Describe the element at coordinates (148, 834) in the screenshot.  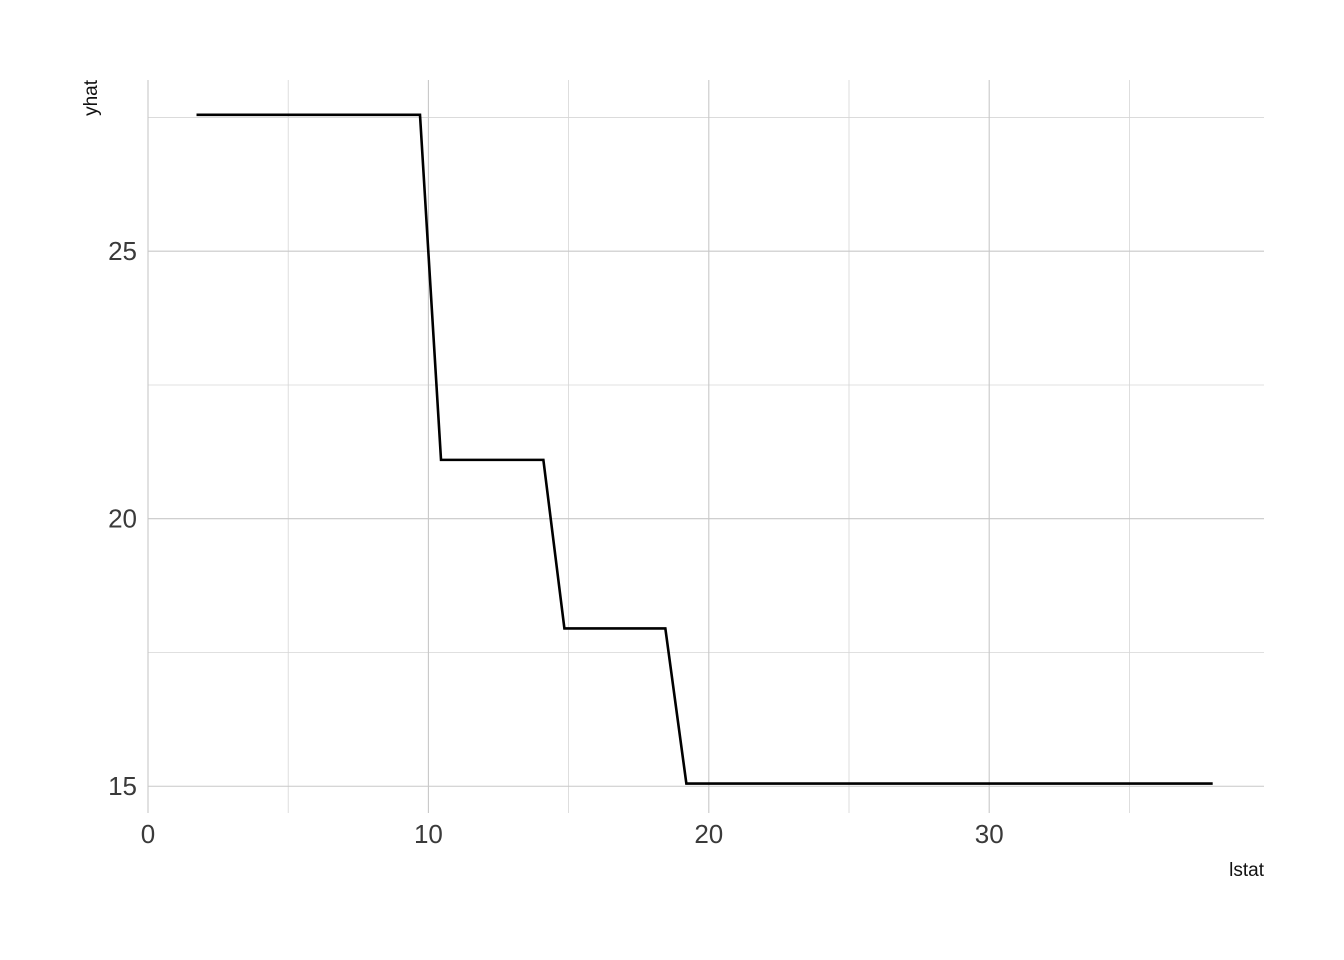
I see `x-tick-label: 0` at that location.